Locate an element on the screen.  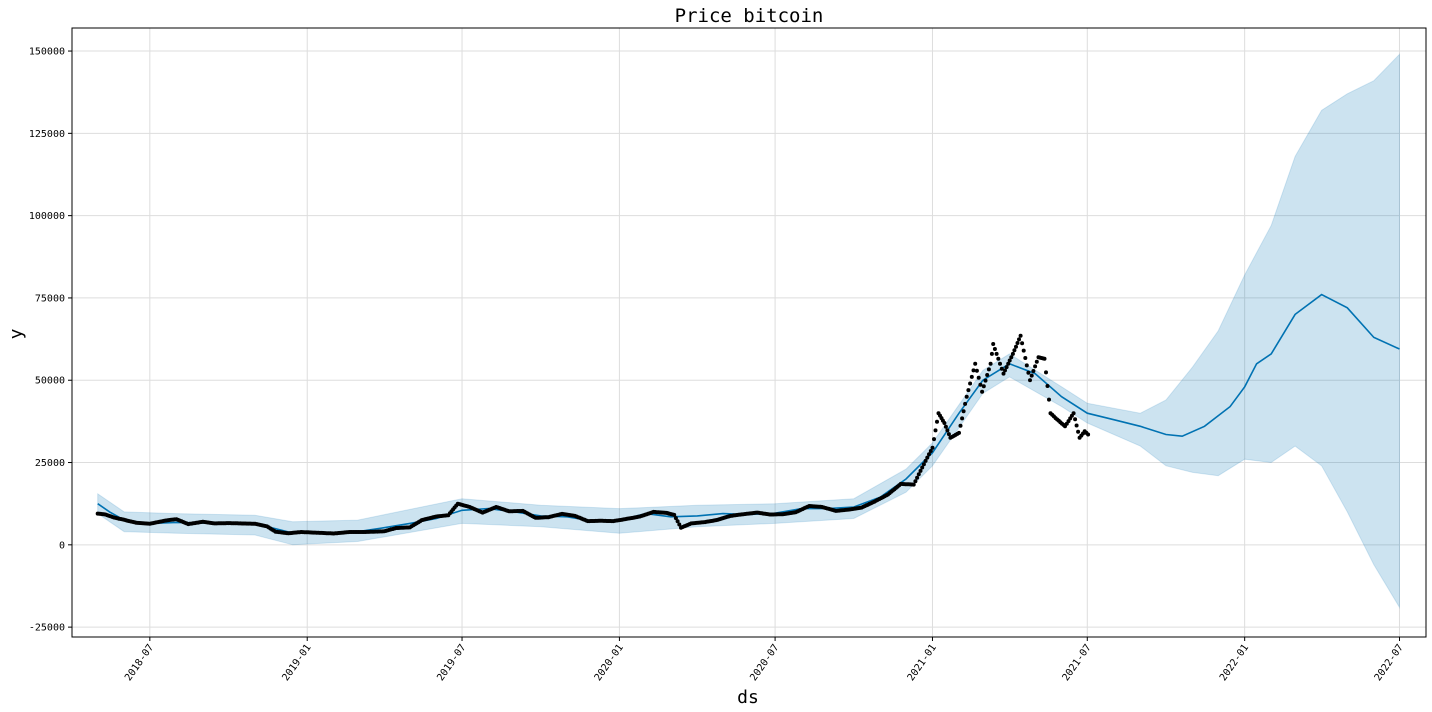
x-tick-label: 2020-07 is located at coordinates (764, 662).